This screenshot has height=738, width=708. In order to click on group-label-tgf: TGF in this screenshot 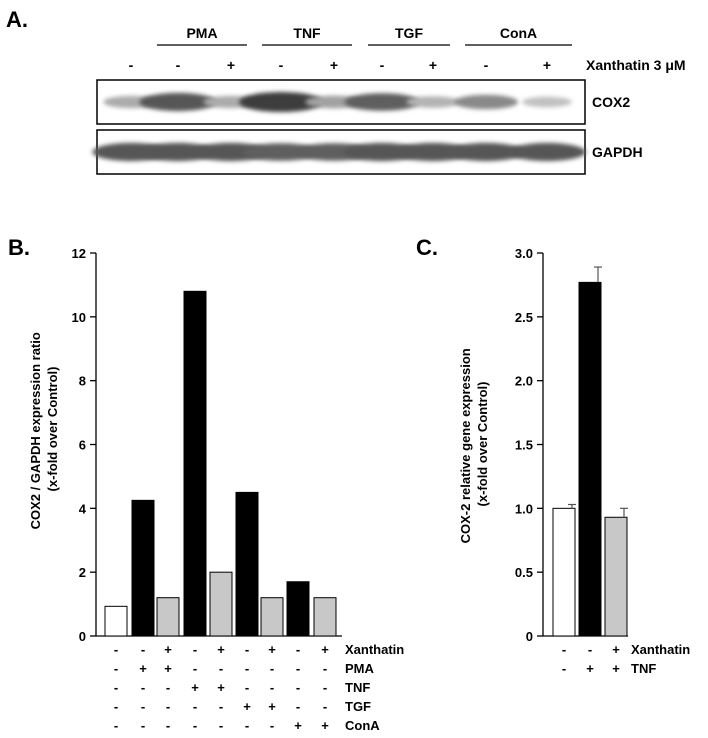, I will do `click(409, 33)`.